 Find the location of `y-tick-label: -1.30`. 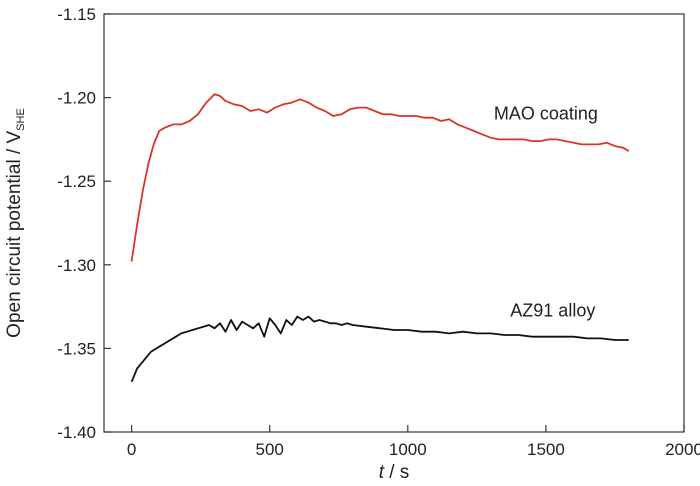

y-tick-label: -1.30 is located at coordinates (76, 265).